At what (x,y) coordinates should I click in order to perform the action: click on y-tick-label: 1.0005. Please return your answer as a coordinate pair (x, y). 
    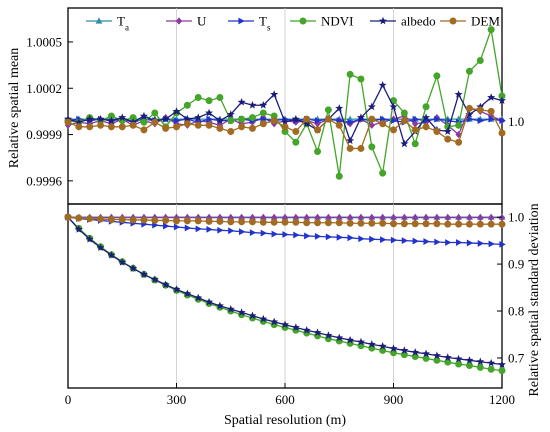
    Looking at the image, I should click on (44, 41).